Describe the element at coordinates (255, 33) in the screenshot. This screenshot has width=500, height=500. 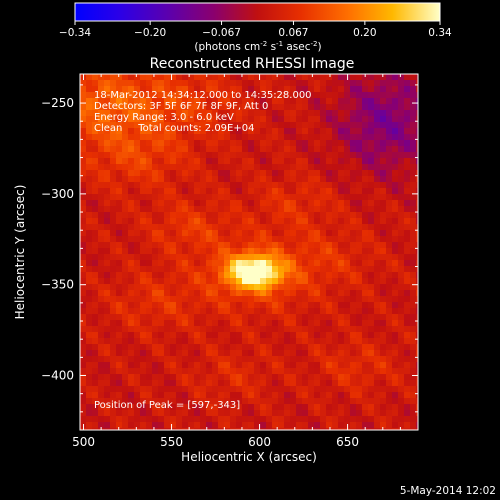
I see `colorbar-tick-labels: −0.34 −0.20 −0.067 0.067 0.20 0.34` at that location.